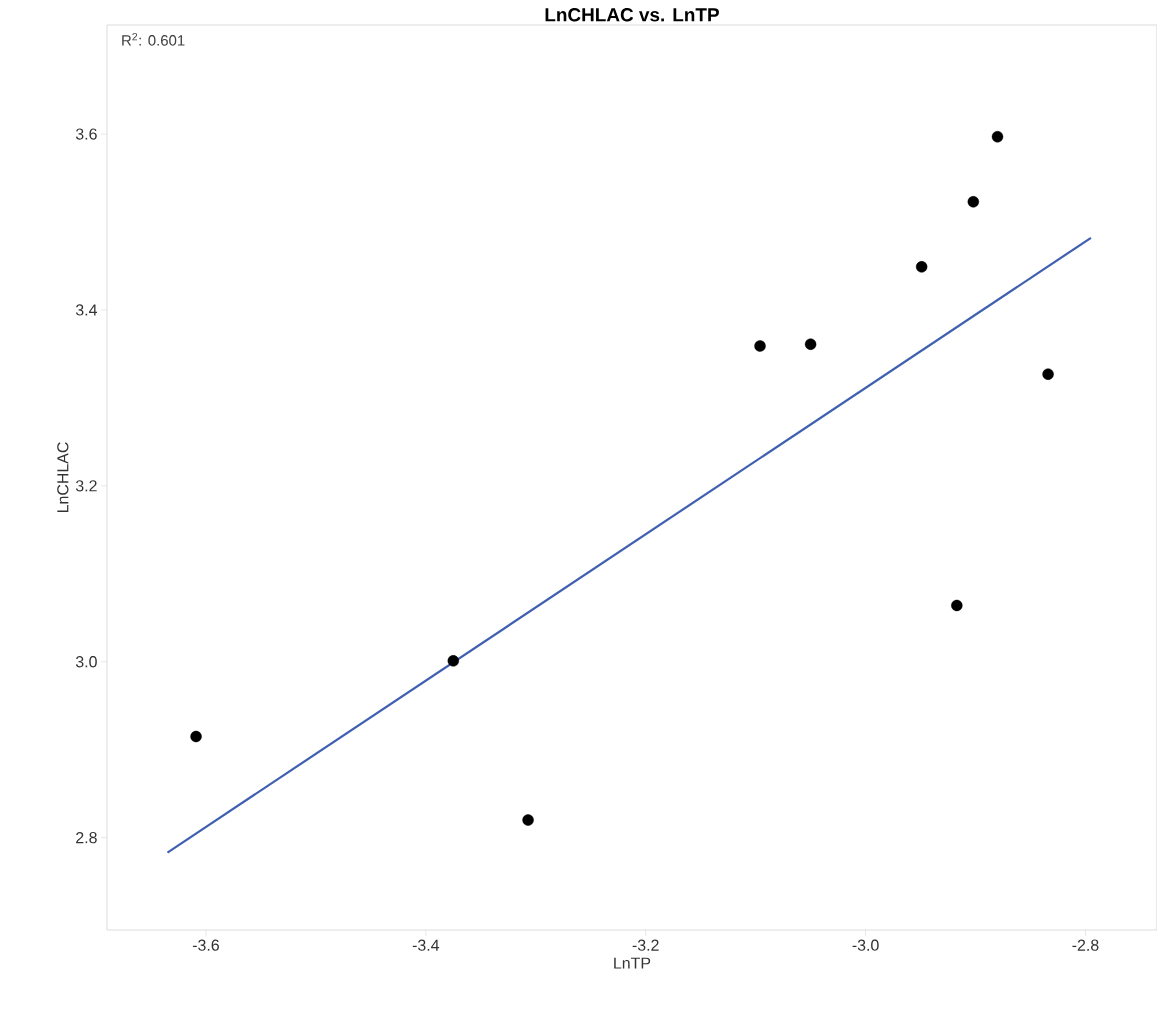  What do you see at coordinates (1085, 945) in the screenshot?
I see `x-tick-label: -2.8` at bounding box center [1085, 945].